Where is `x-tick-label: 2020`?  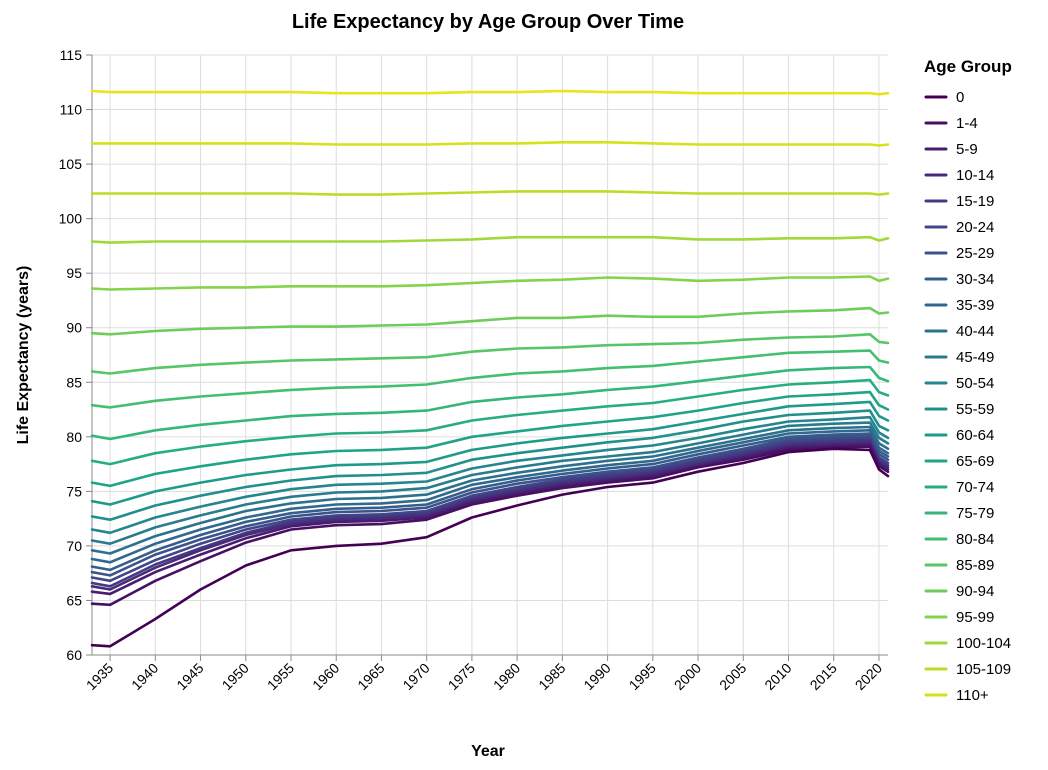 x-tick-label: 2020 is located at coordinates (868, 676).